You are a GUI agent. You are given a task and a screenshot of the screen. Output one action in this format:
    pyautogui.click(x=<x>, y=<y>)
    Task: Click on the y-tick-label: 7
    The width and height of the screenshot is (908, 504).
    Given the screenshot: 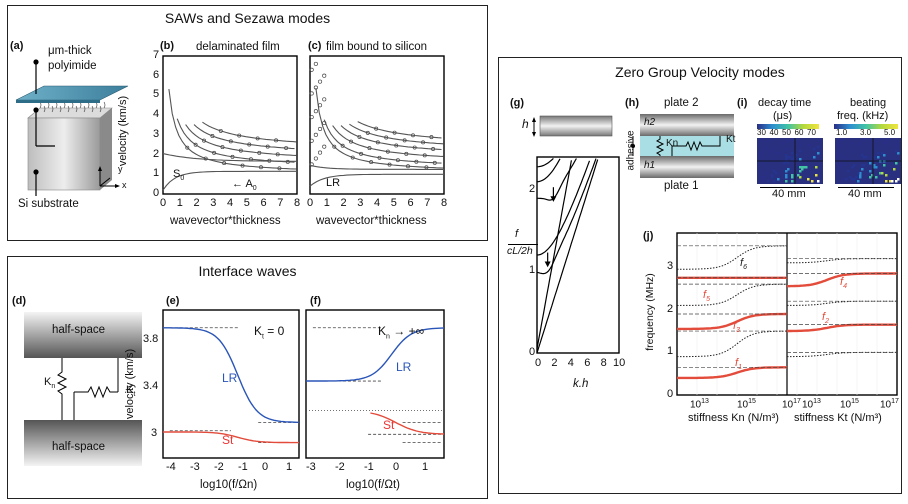 What is the action you would take?
    pyautogui.click(x=156, y=55)
    